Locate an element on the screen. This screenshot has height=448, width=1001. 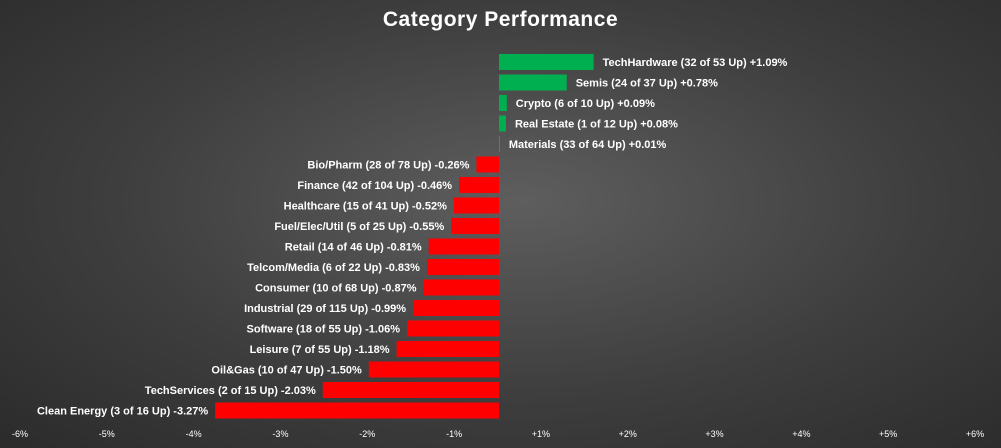
bar-label: Oil&Gas (10 of 47 Up) -1.50% is located at coordinates (286, 371).